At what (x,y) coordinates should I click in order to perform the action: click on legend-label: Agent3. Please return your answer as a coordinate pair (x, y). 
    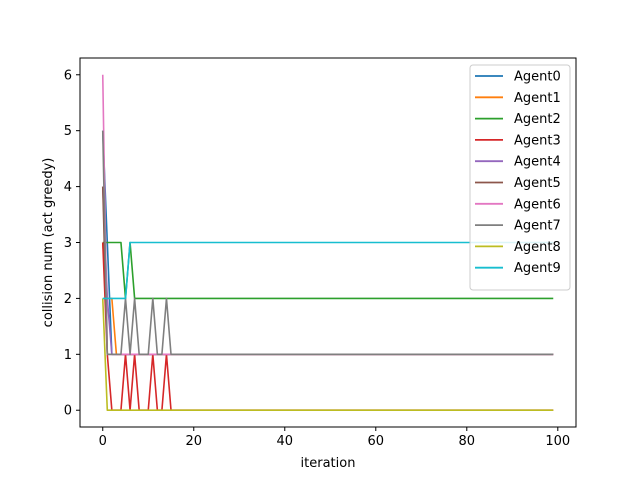
    Looking at the image, I should click on (537, 140).